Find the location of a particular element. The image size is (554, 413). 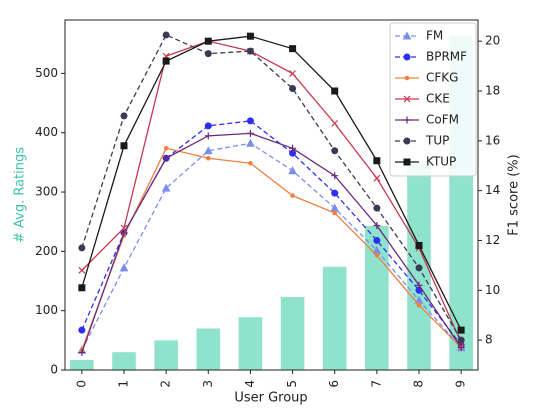

y2-axis-label: F1 score (%) is located at coordinates (514, 194).